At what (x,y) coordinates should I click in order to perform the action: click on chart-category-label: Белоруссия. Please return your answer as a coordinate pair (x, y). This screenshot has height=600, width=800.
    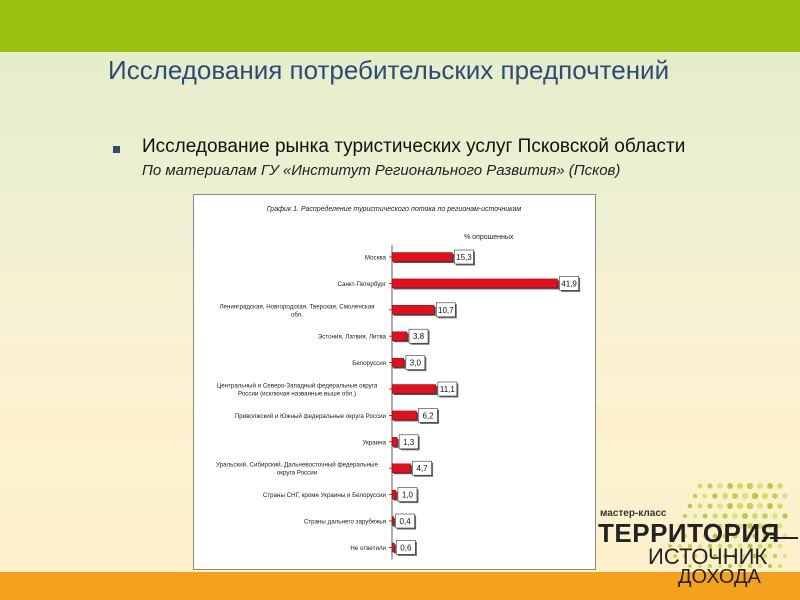
    Looking at the image, I should click on (369, 363).